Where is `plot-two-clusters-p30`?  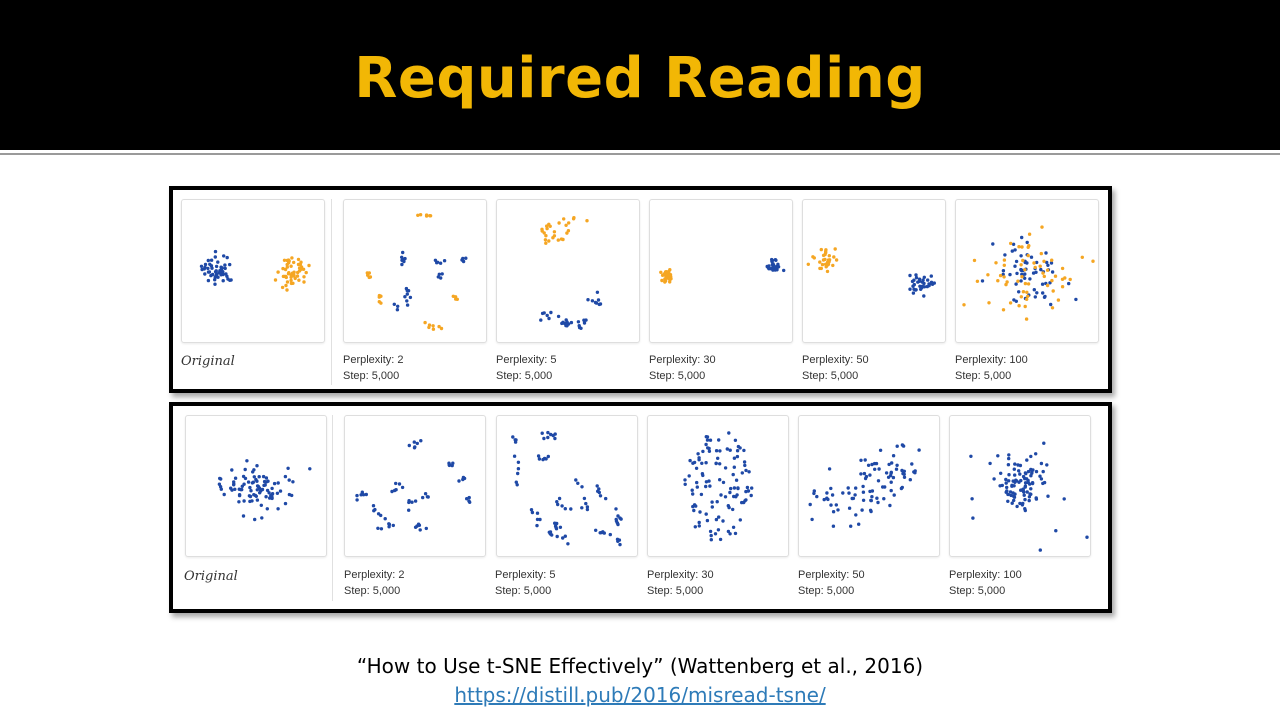
plot-two-clusters-p30 is located at coordinates (722, 270).